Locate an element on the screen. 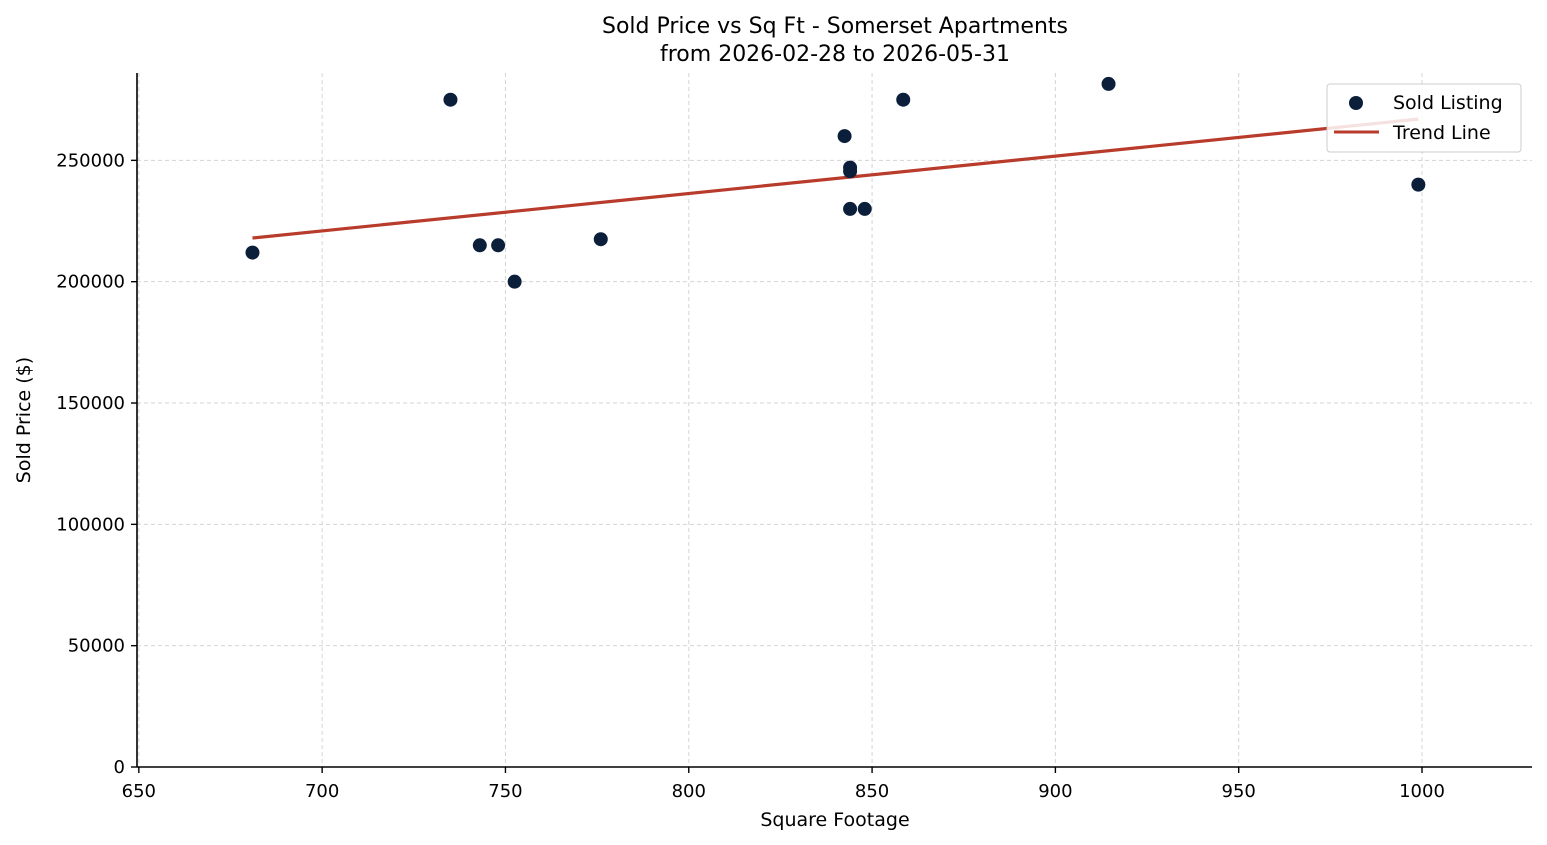 The height and width of the screenshot is (845, 1547). legend-point-marker is located at coordinates (1356, 103).